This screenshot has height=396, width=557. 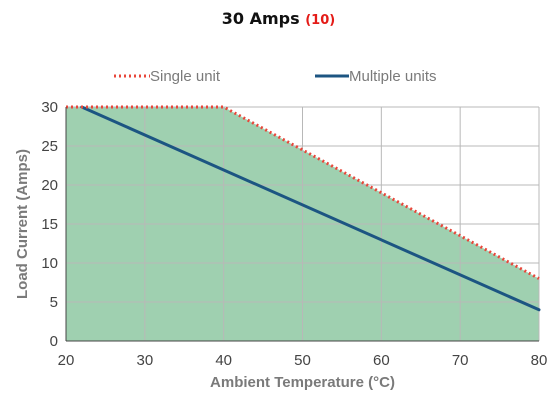 I want to click on y-tick-label: 0, so click(x=54, y=341).